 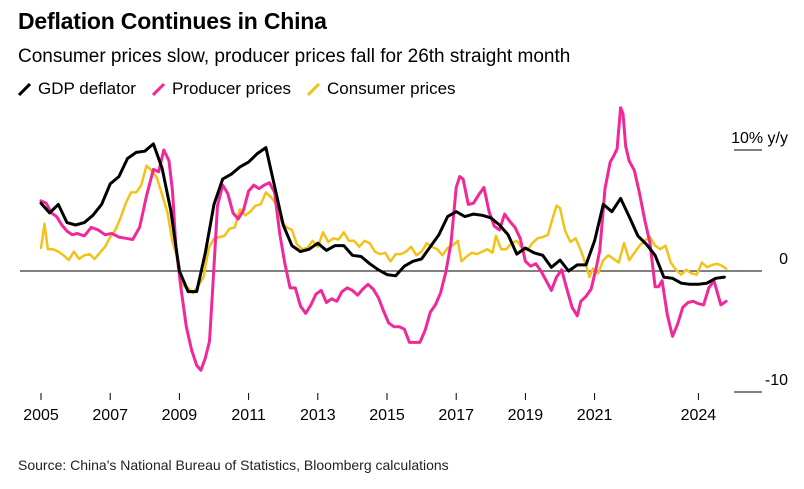 What do you see at coordinates (387, 415) in the screenshot?
I see `x-tick-label: 2015` at bounding box center [387, 415].